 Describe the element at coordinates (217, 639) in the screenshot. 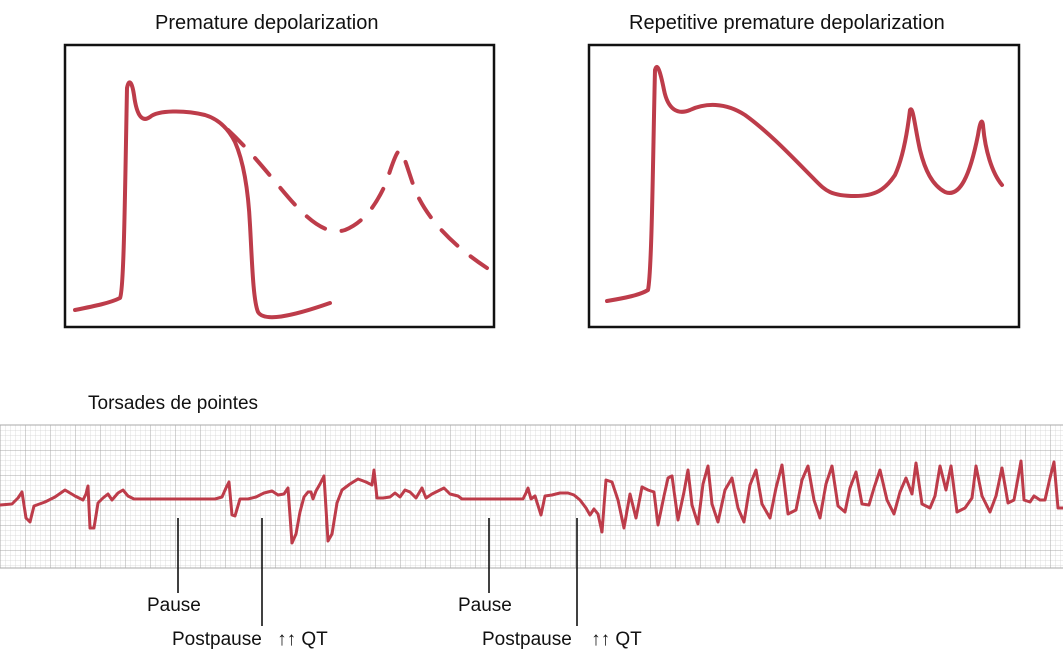

I see `postpause-1-text: Postpause` at that location.